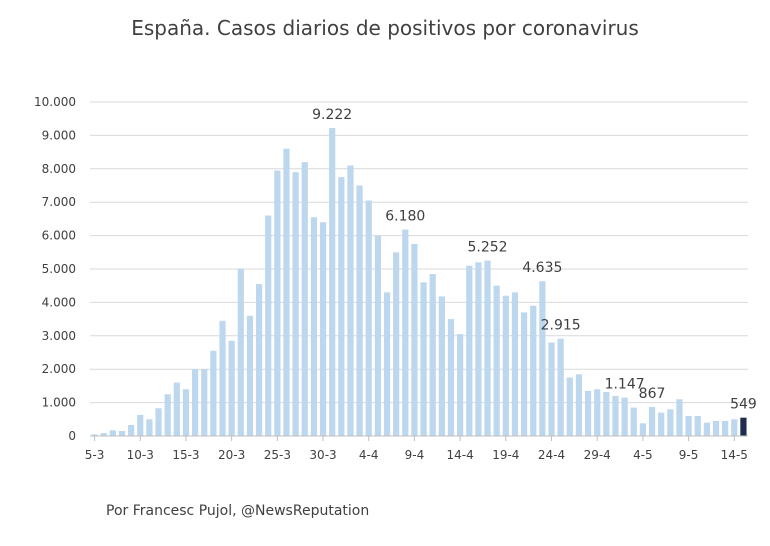 The width and height of the screenshot is (770, 546). I want to click on y-tick-label: 6.000, so click(59, 236).